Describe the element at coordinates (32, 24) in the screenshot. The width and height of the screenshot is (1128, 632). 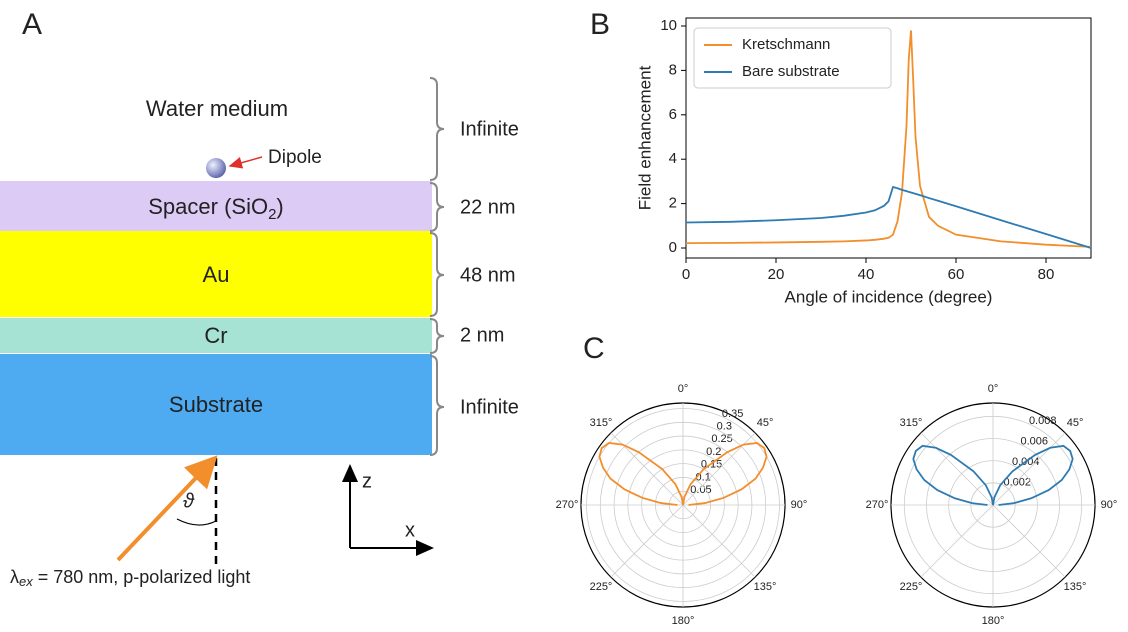
I see `panel-label: A` at that location.